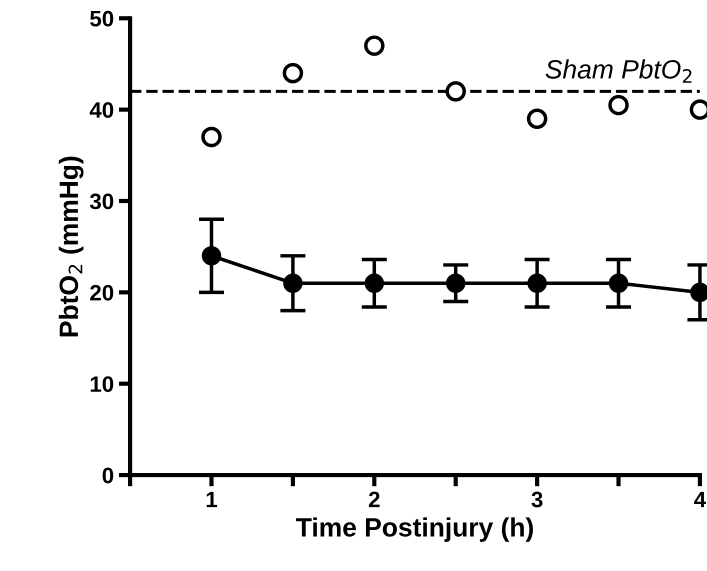  I want to click on ref-line-label: Sham PbtO$_{2}$, so click(619, 71).